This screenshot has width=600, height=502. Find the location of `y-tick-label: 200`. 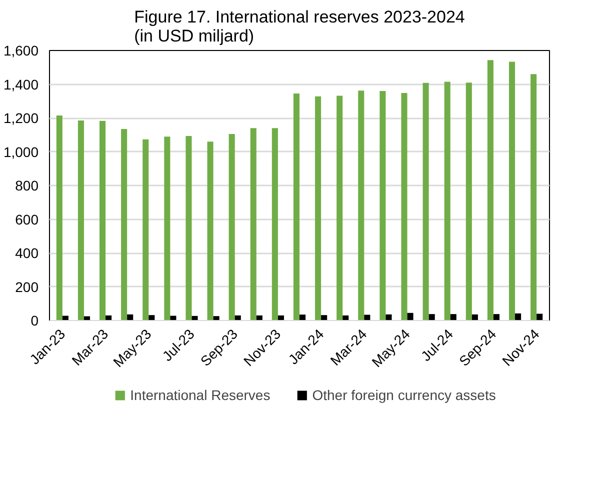

y-tick-label: 200 is located at coordinates (27, 286).